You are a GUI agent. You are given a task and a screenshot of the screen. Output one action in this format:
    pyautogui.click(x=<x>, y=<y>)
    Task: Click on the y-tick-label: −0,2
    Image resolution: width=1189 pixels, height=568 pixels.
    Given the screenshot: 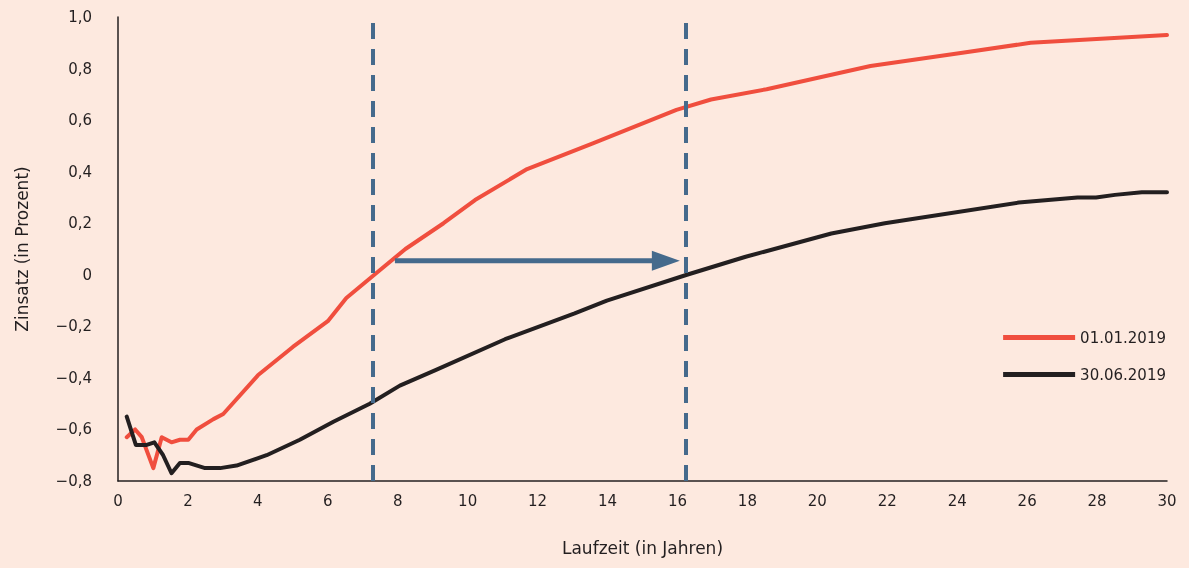 What is the action you would take?
    pyautogui.click(x=73, y=326)
    